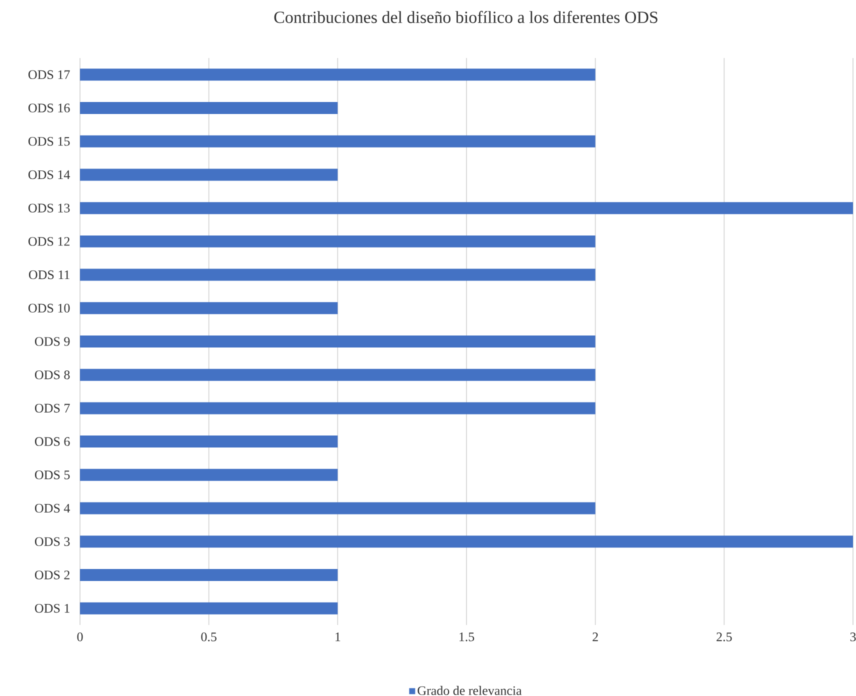 This screenshot has height=696, width=856. I want to click on x-tick-label: 0, so click(80, 637).